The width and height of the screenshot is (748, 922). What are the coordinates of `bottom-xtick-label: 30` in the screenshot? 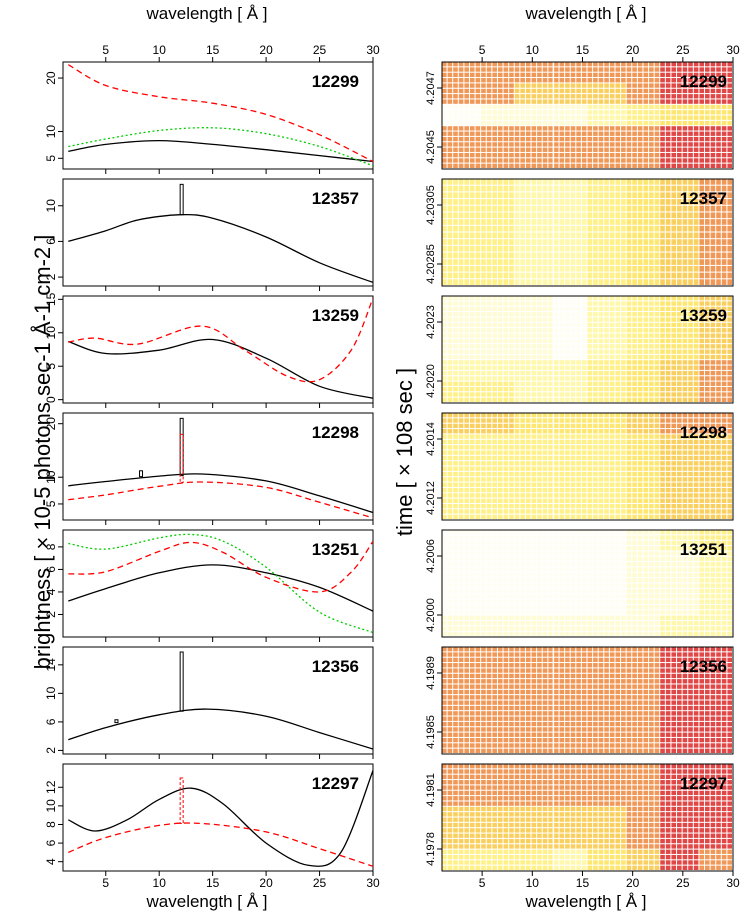 It's located at (373, 883).